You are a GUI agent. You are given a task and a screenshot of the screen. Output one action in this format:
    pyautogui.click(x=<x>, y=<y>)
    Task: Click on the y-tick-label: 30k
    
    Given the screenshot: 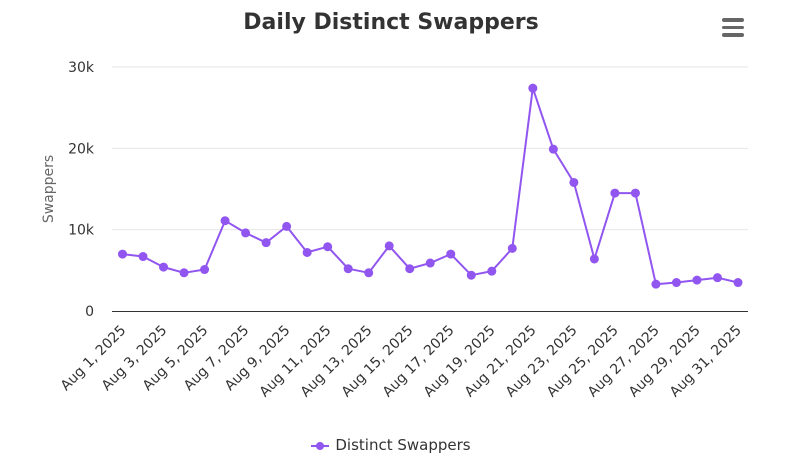 What is the action you would take?
    pyautogui.click(x=81, y=68)
    